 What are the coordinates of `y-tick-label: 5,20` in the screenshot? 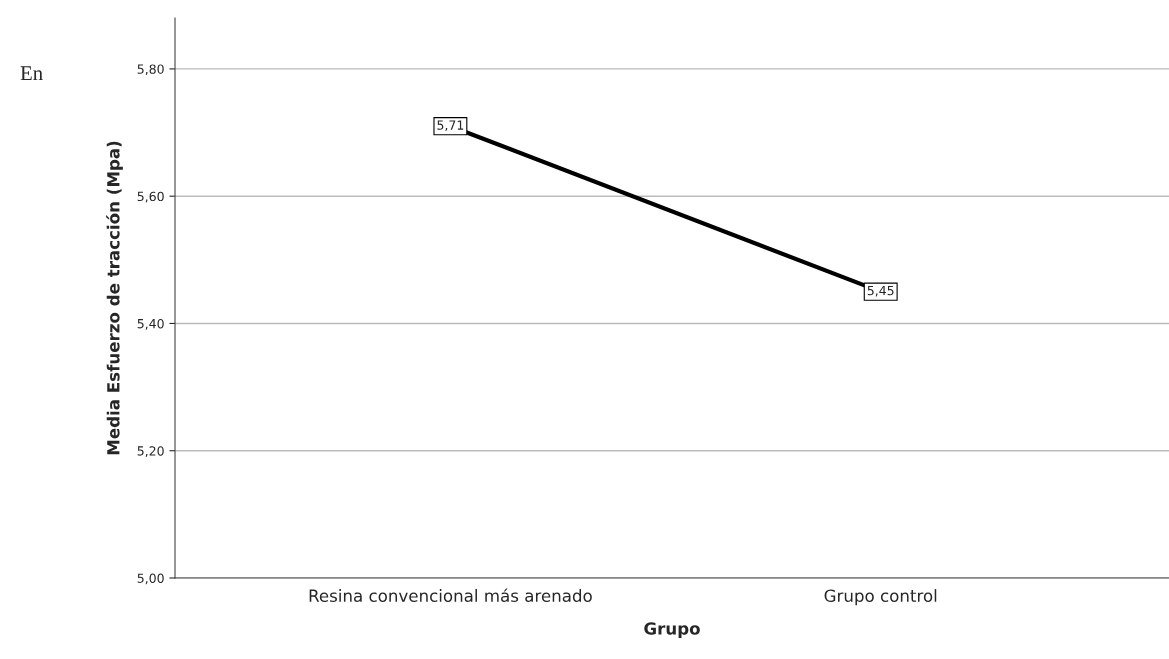 It's located at (150, 451).